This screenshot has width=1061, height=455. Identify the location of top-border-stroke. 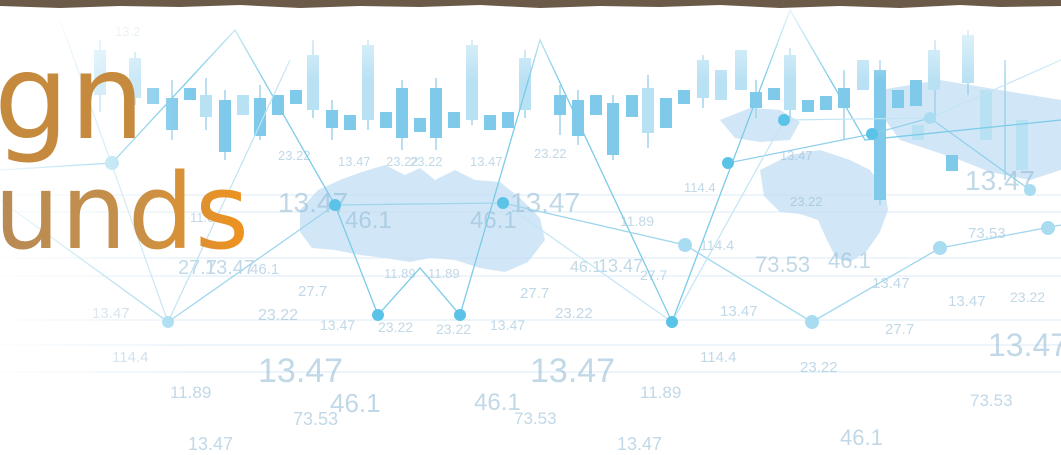
(530, 4).